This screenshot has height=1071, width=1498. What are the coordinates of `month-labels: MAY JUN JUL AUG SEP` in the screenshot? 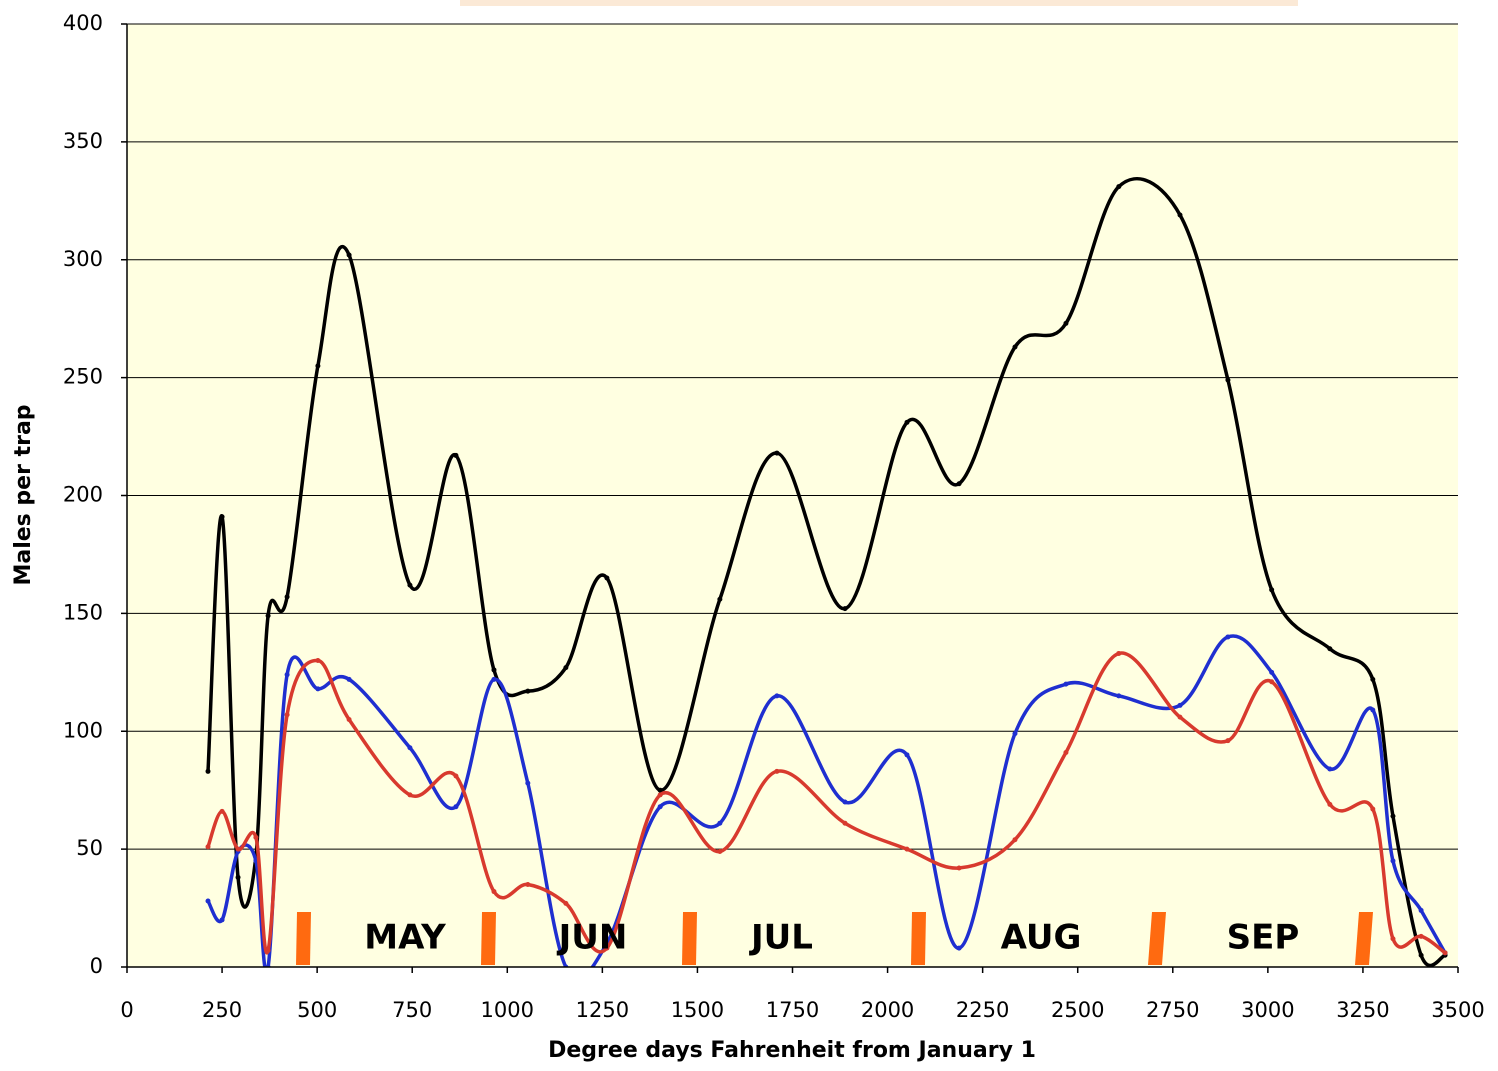 It's located at (831, 938).